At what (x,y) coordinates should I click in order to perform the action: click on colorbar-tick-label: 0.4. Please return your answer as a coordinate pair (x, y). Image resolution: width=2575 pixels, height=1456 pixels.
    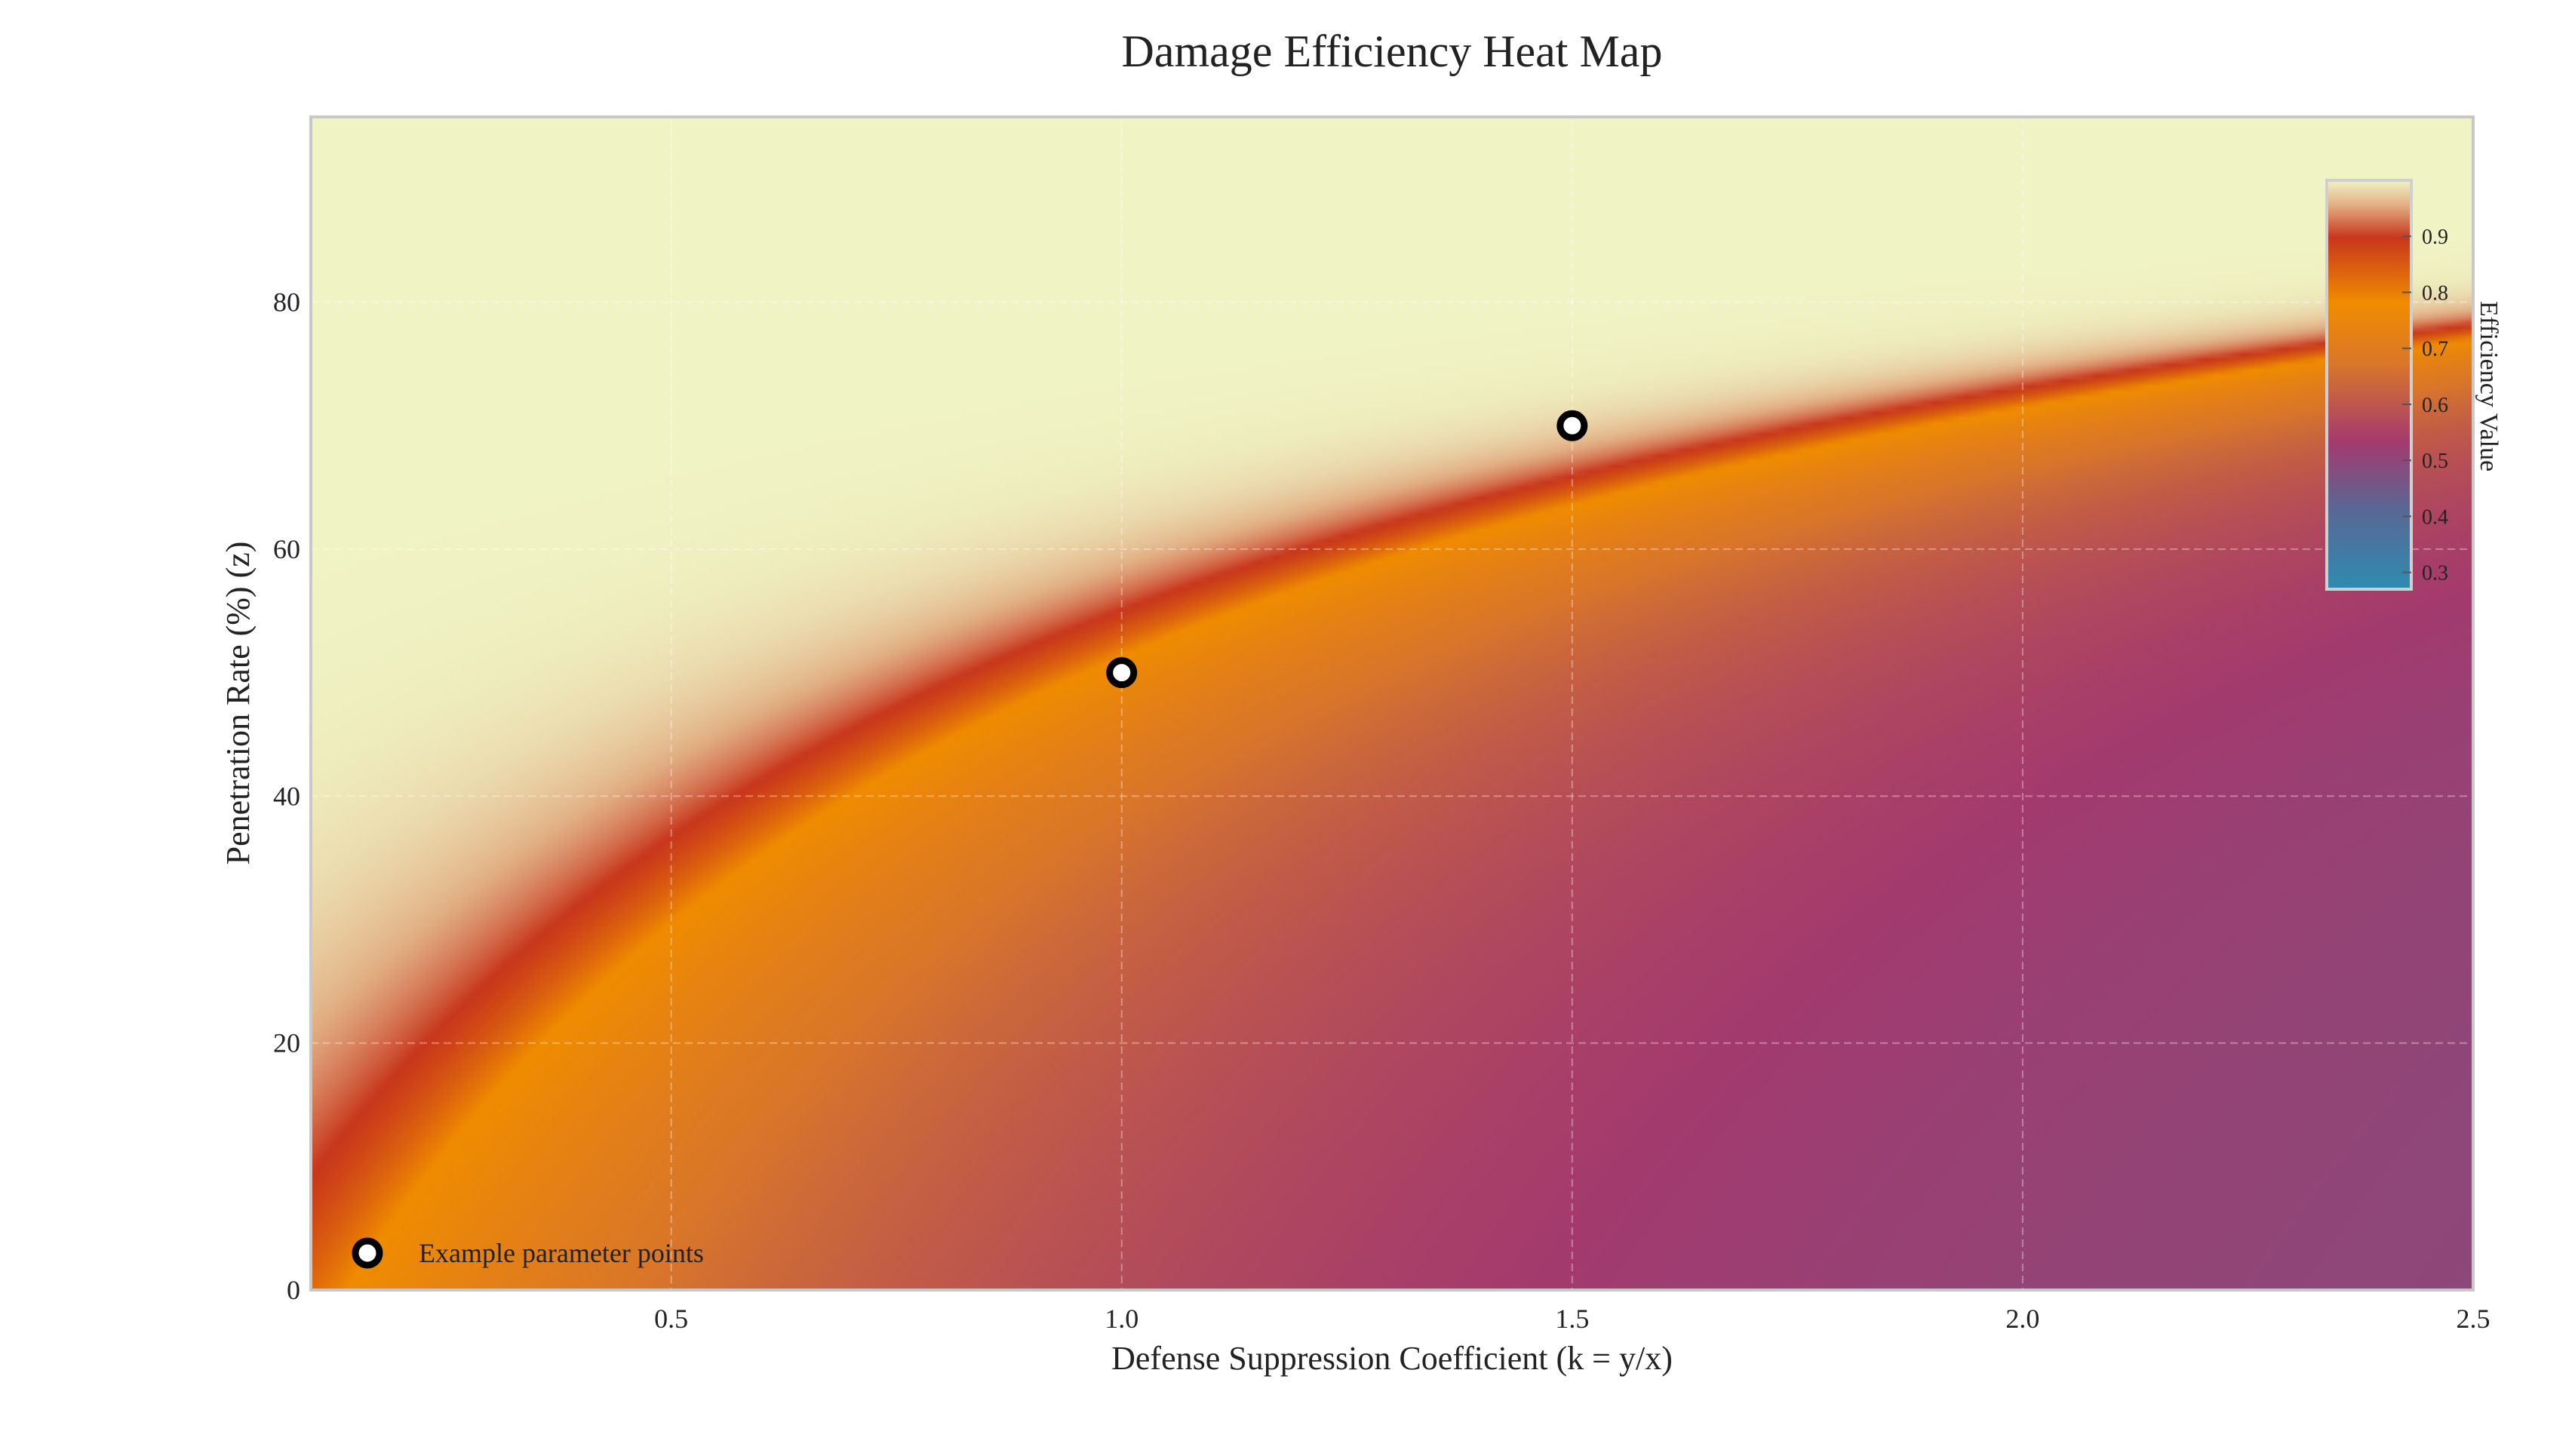
    Looking at the image, I should click on (2435, 517).